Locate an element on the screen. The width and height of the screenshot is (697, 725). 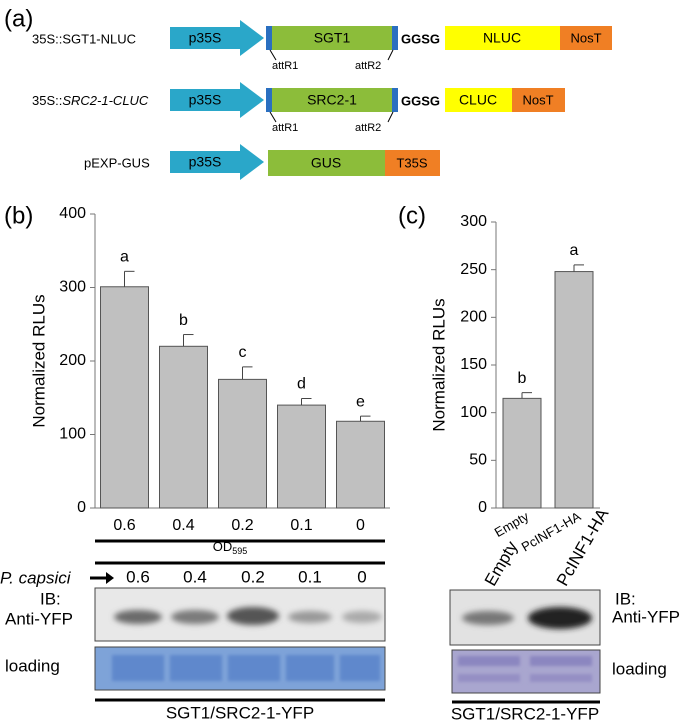
construct-name-prefix: 35S:: is located at coordinates (47, 100).